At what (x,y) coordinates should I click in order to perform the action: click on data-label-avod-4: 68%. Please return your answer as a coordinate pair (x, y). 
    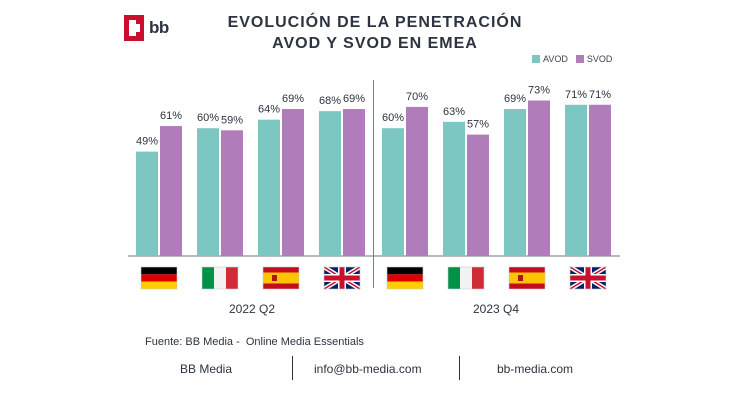
    Looking at the image, I should click on (330, 101).